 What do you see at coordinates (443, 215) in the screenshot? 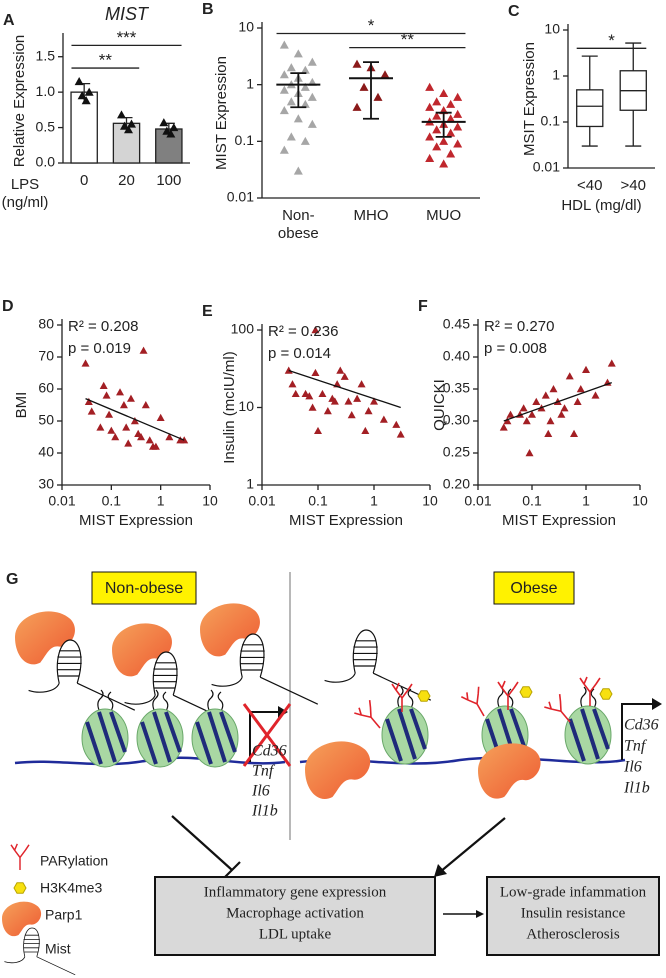
I see `x-tick-label: MUO` at bounding box center [443, 215].